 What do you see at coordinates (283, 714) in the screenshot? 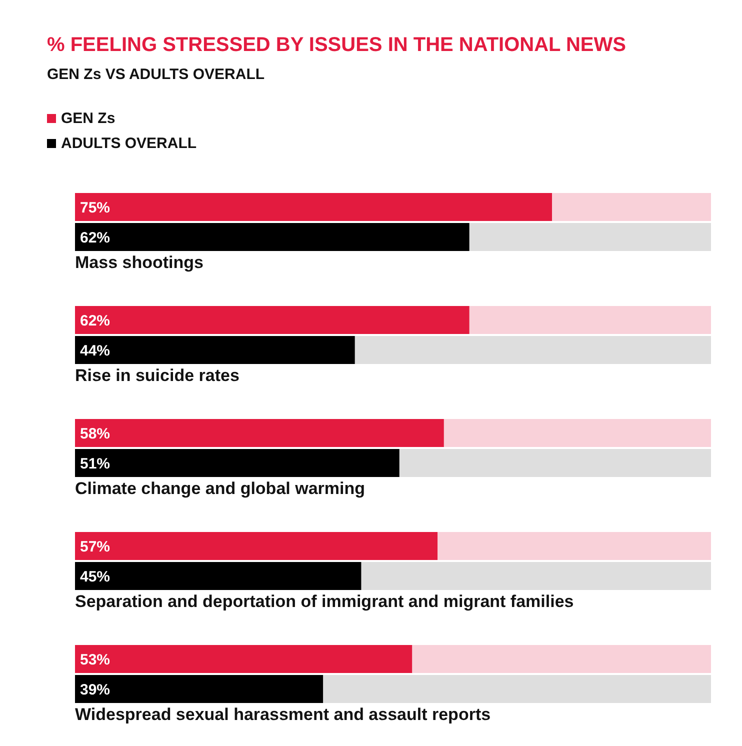
I see `y-tick-label: Widespread sexual harassment and assault reports` at bounding box center [283, 714].